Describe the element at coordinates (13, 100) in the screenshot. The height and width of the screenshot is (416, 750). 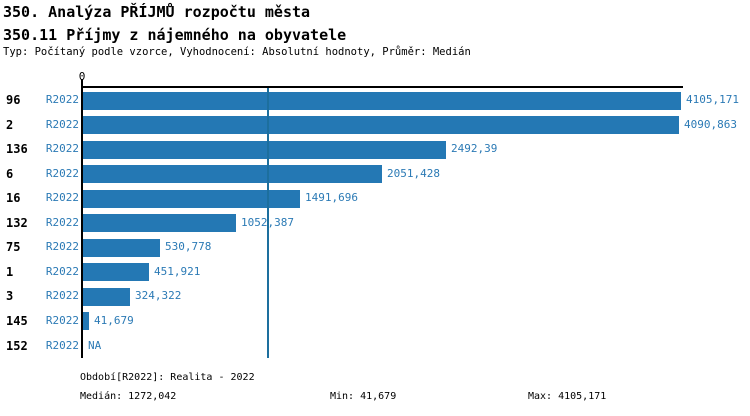
I see `category-label: 96` at that location.